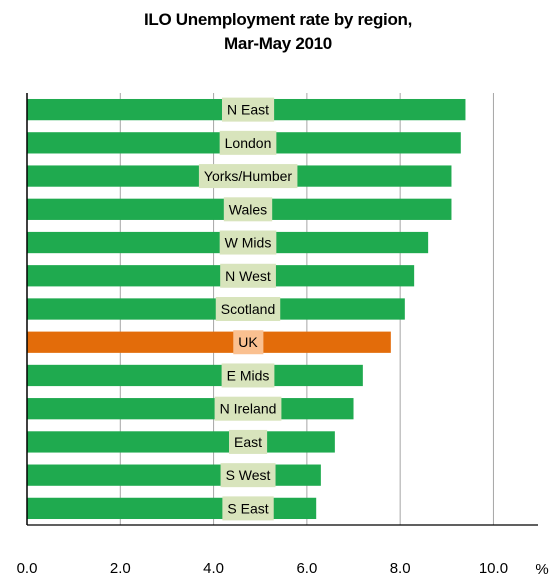  I want to click on bar-label: East, so click(248, 441).